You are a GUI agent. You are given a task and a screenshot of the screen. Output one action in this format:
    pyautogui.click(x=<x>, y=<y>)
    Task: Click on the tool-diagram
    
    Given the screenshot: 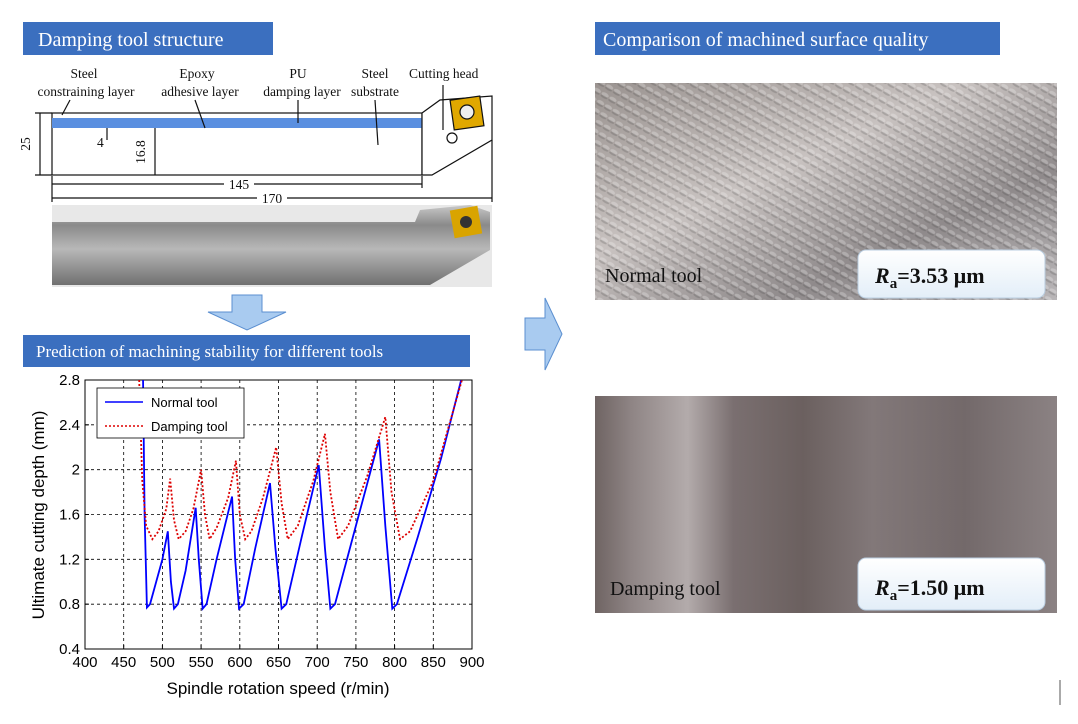 What is the action you would take?
    pyautogui.click(x=264, y=143)
    